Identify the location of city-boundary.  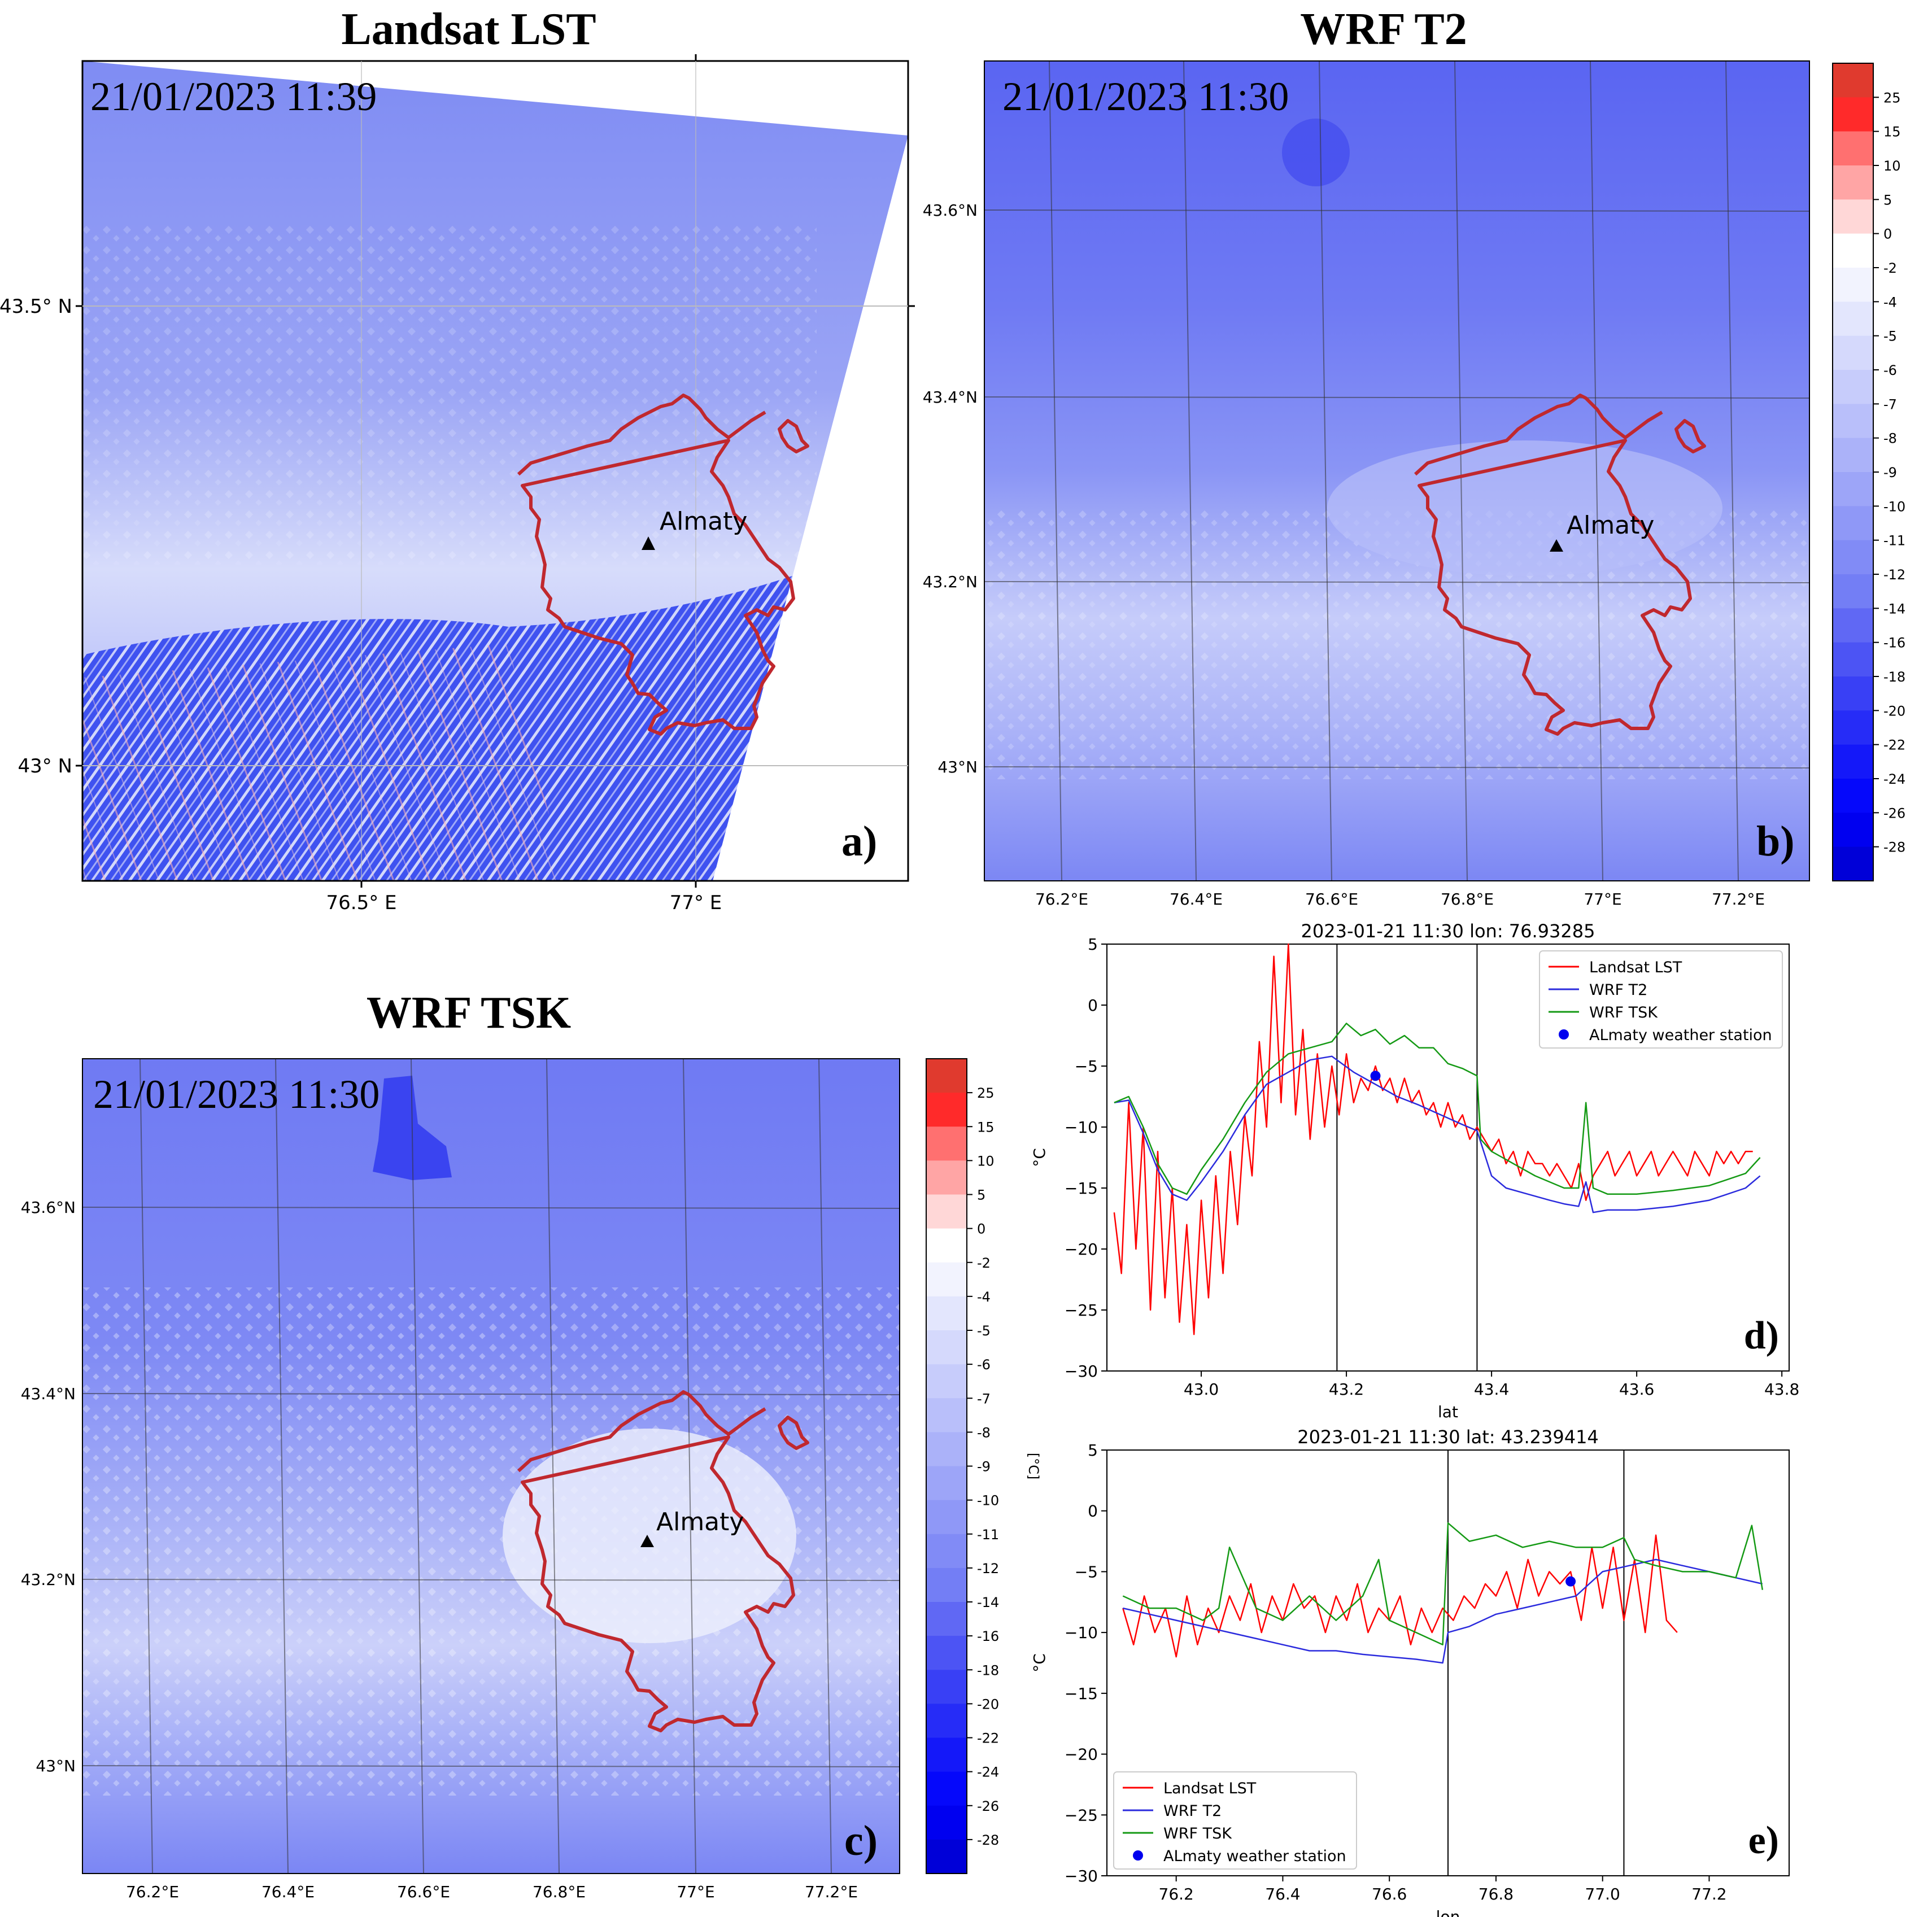
(1560, 565).